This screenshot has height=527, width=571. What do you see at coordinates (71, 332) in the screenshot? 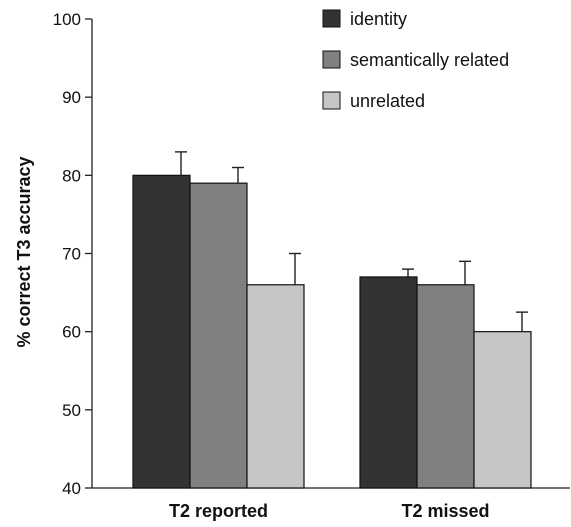
I see `y-tick-label-60: 60` at bounding box center [71, 332].